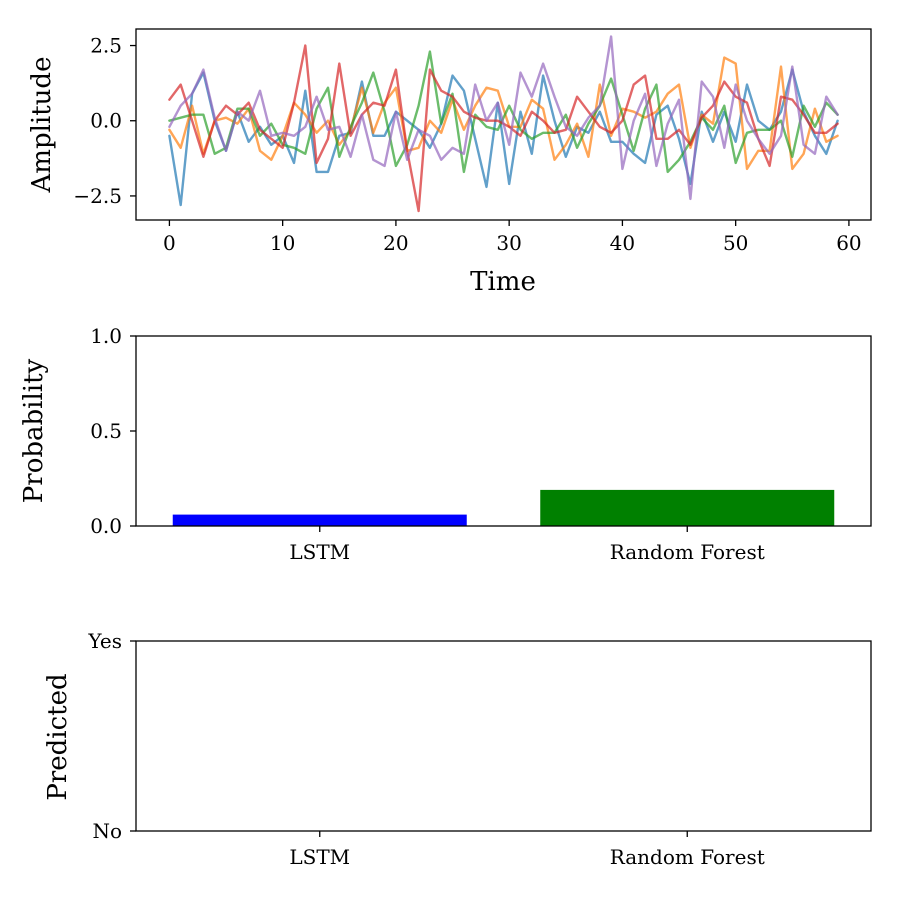 The width and height of the screenshot is (900, 900). What do you see at coordinates (319, 520) in the screenshot?
I see `bar-lstm` at bounding box center [319, 520].